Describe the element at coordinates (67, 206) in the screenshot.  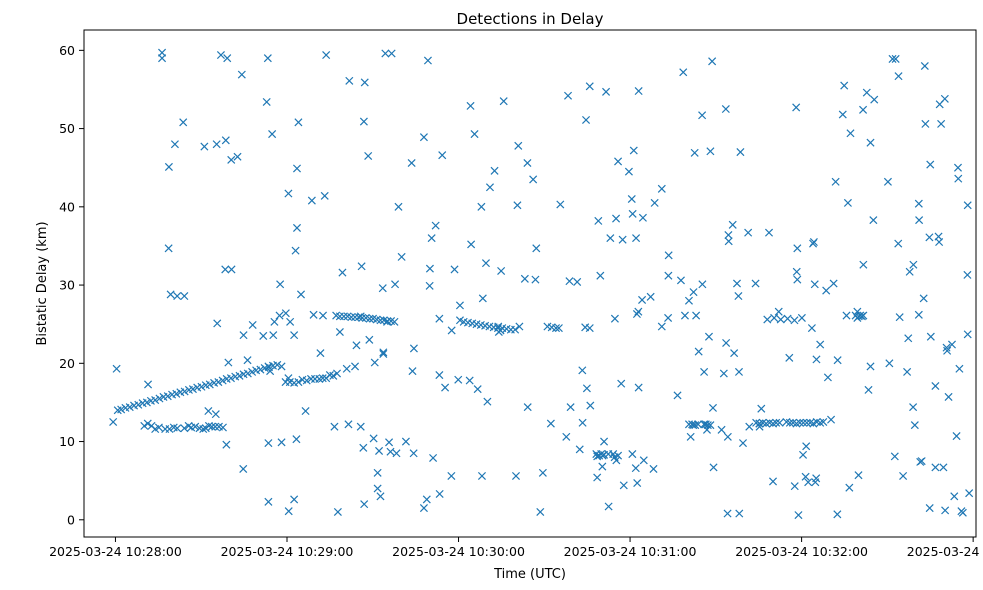
I see `y-tick-label: 40` at that location.